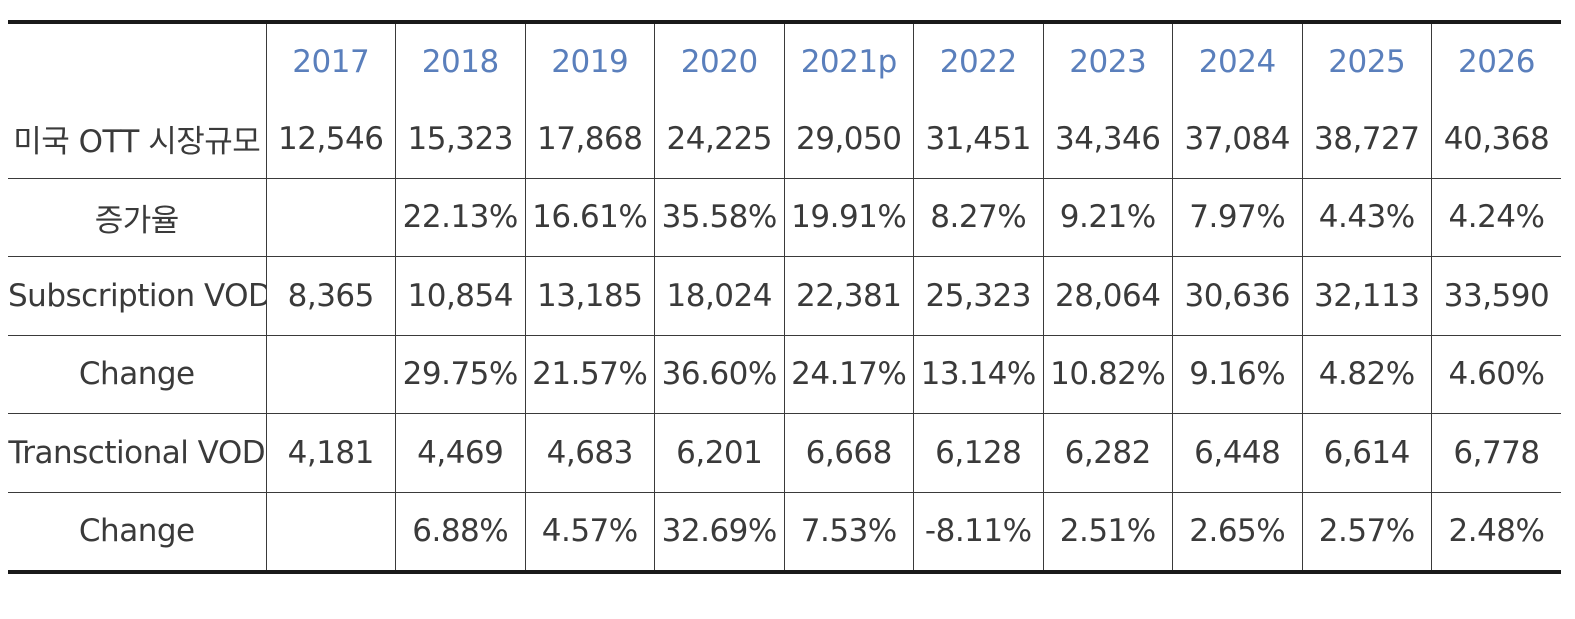 The width and height of the screenshot is (1575, 619). Describe the element at coordinates (719, 295) in the screenshot. I see `table-cell: 18,024` at that location.